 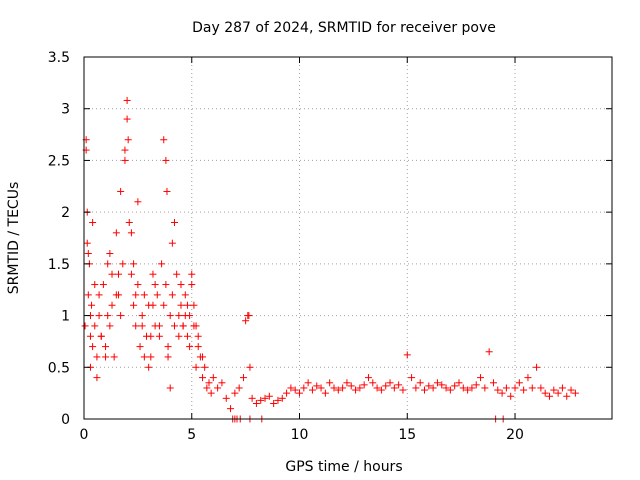 I want to click on y-tick-label: 3.5, so click(x=59, y=58).